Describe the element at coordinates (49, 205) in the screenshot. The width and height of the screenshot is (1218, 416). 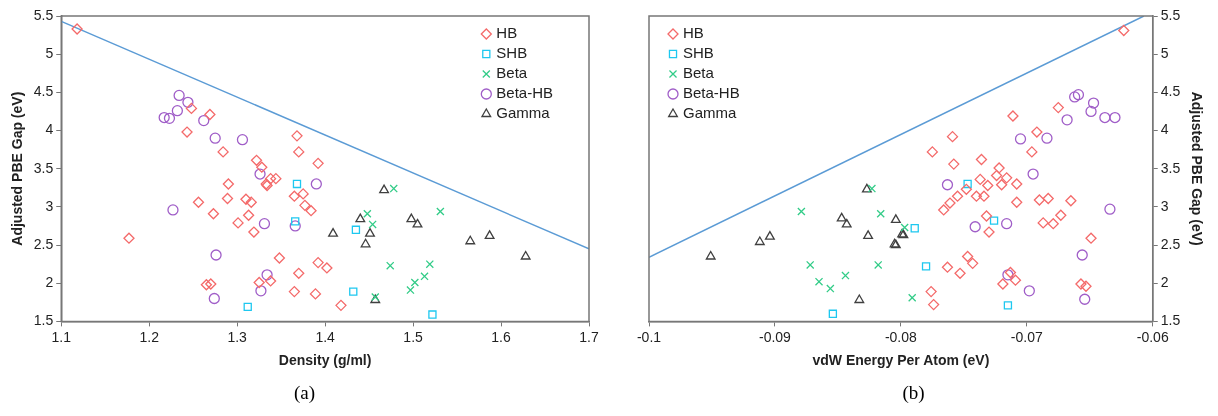
I see `y-tick-label: 3` at that location.